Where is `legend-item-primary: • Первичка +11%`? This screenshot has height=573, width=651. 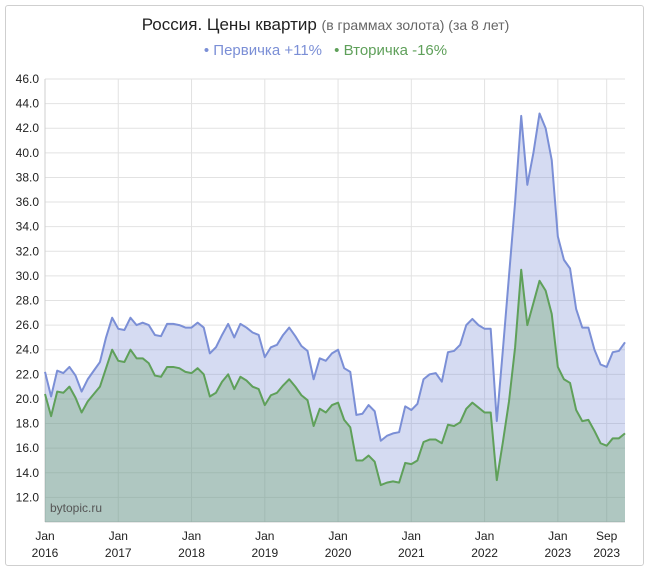 legend-item-primary: • Первичка +11% is located at coordinates (265, 50).